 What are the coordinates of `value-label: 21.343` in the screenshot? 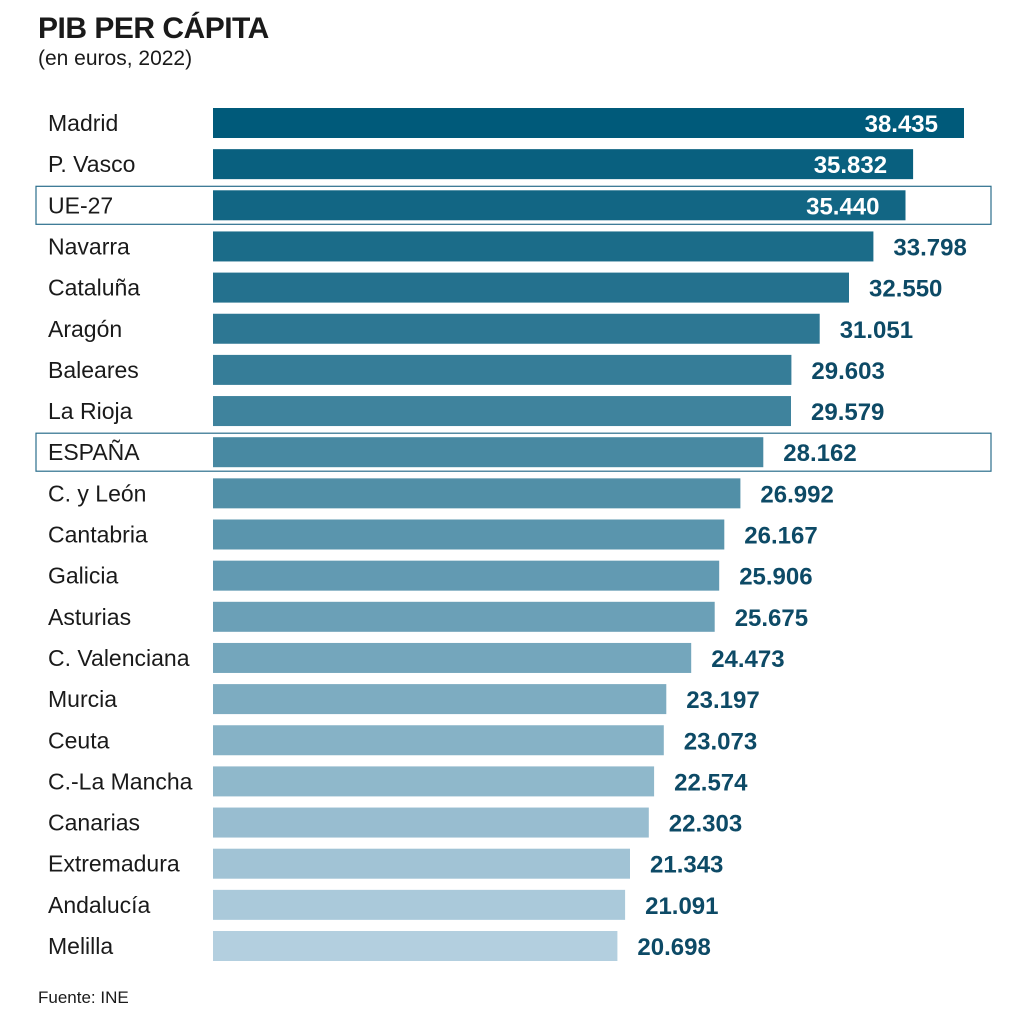 It's located at (686, 865).